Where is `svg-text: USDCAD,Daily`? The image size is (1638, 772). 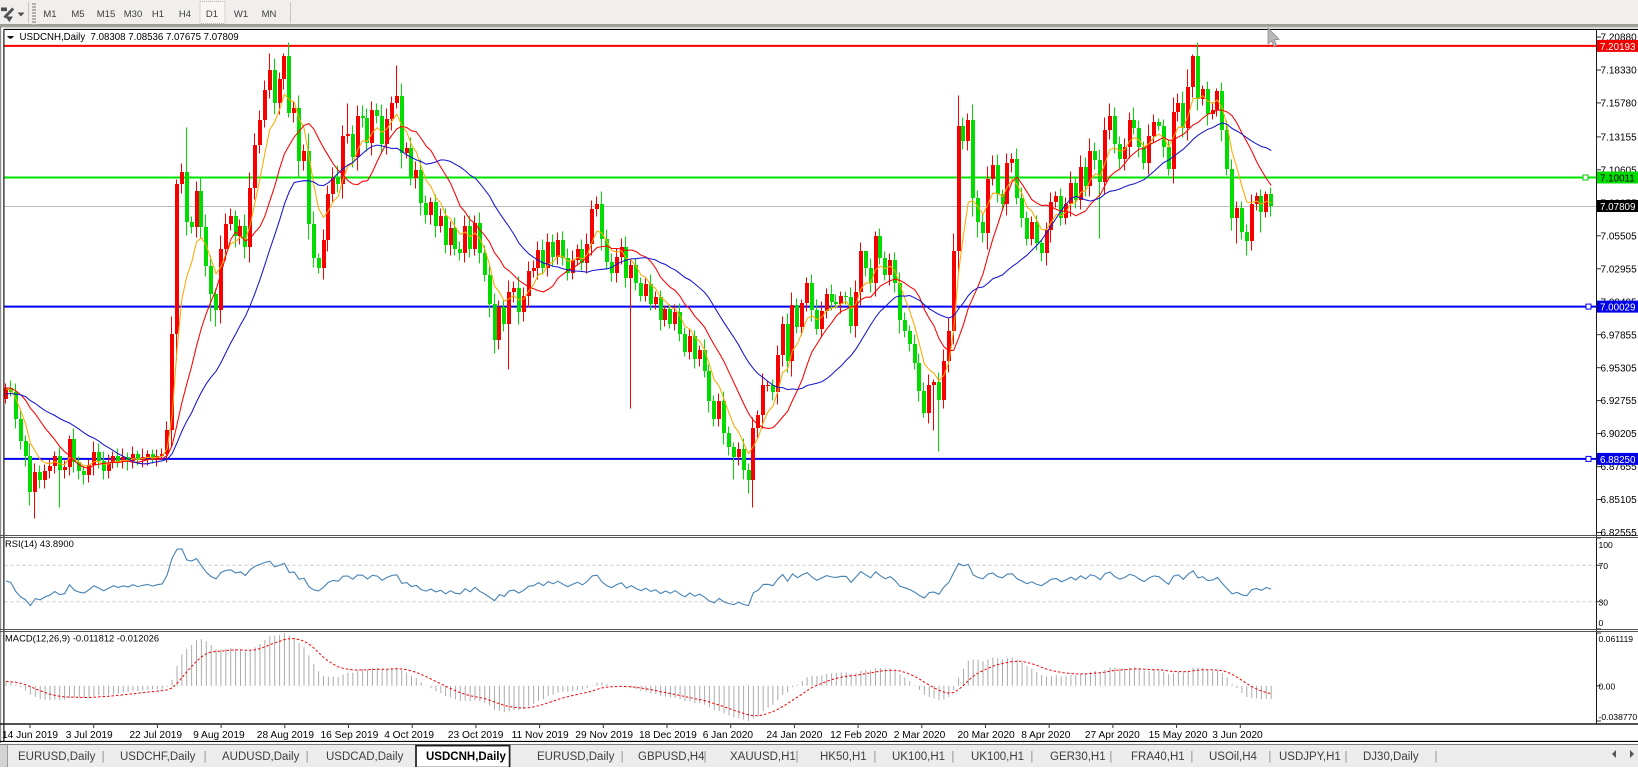 svg-text: USDCAD,Daily is located at coordinates (365, 757).